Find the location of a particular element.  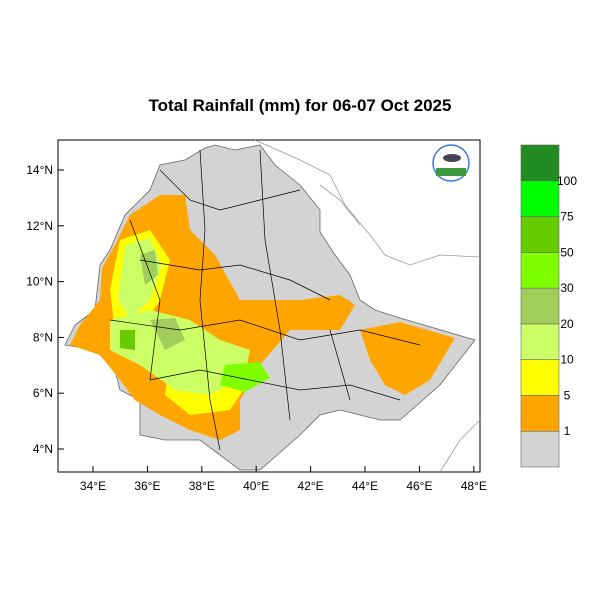

y-tick-label: 14°N is located at coordinates (39, 170).